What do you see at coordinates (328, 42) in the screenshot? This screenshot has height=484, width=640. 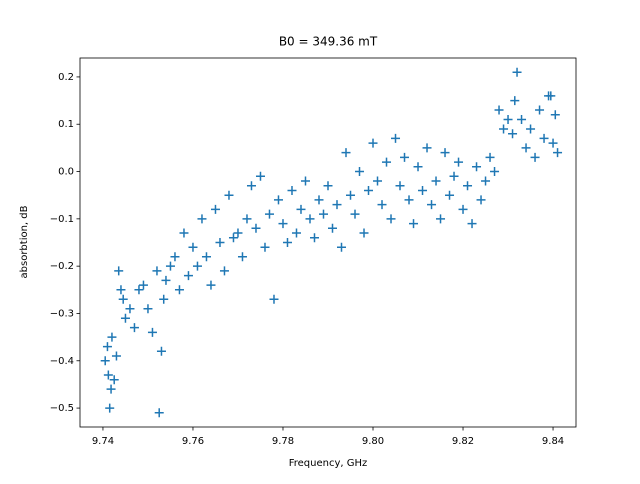 I see `chart-title: B0 = 349.36 mT` at bounding box center [328, 42].